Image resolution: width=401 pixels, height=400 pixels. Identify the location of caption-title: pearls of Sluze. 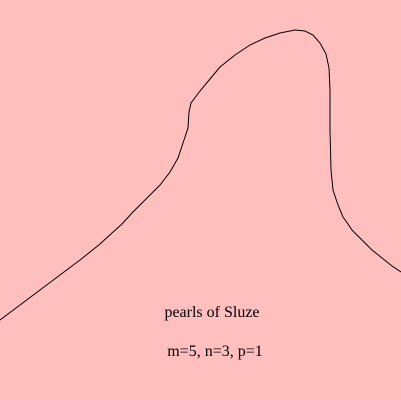
(211, 312).